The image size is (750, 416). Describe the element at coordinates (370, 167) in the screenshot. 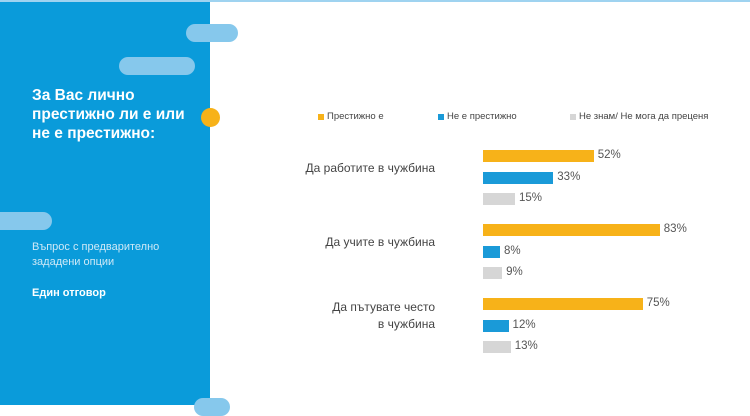

I see `category-label: Да работите в чужбина` at that location.